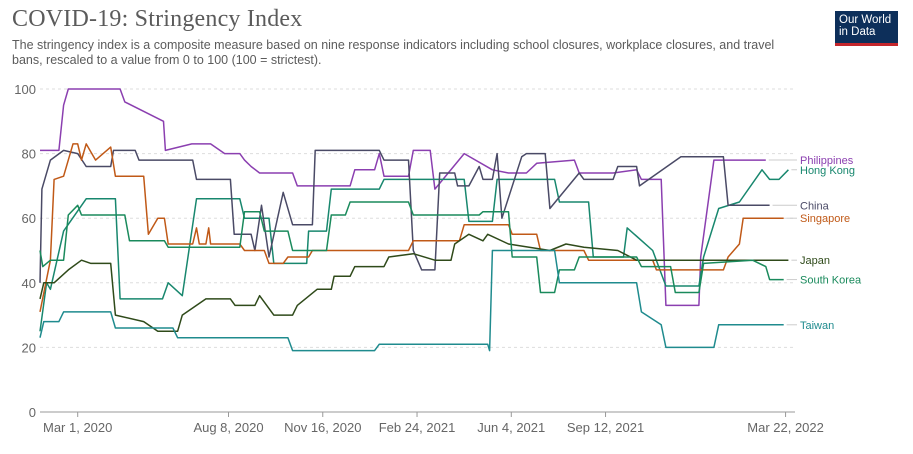  Describe the element at coordinates (825, 219) in the screenshot. I see `legend-label-singapore: Singapore` at that location.